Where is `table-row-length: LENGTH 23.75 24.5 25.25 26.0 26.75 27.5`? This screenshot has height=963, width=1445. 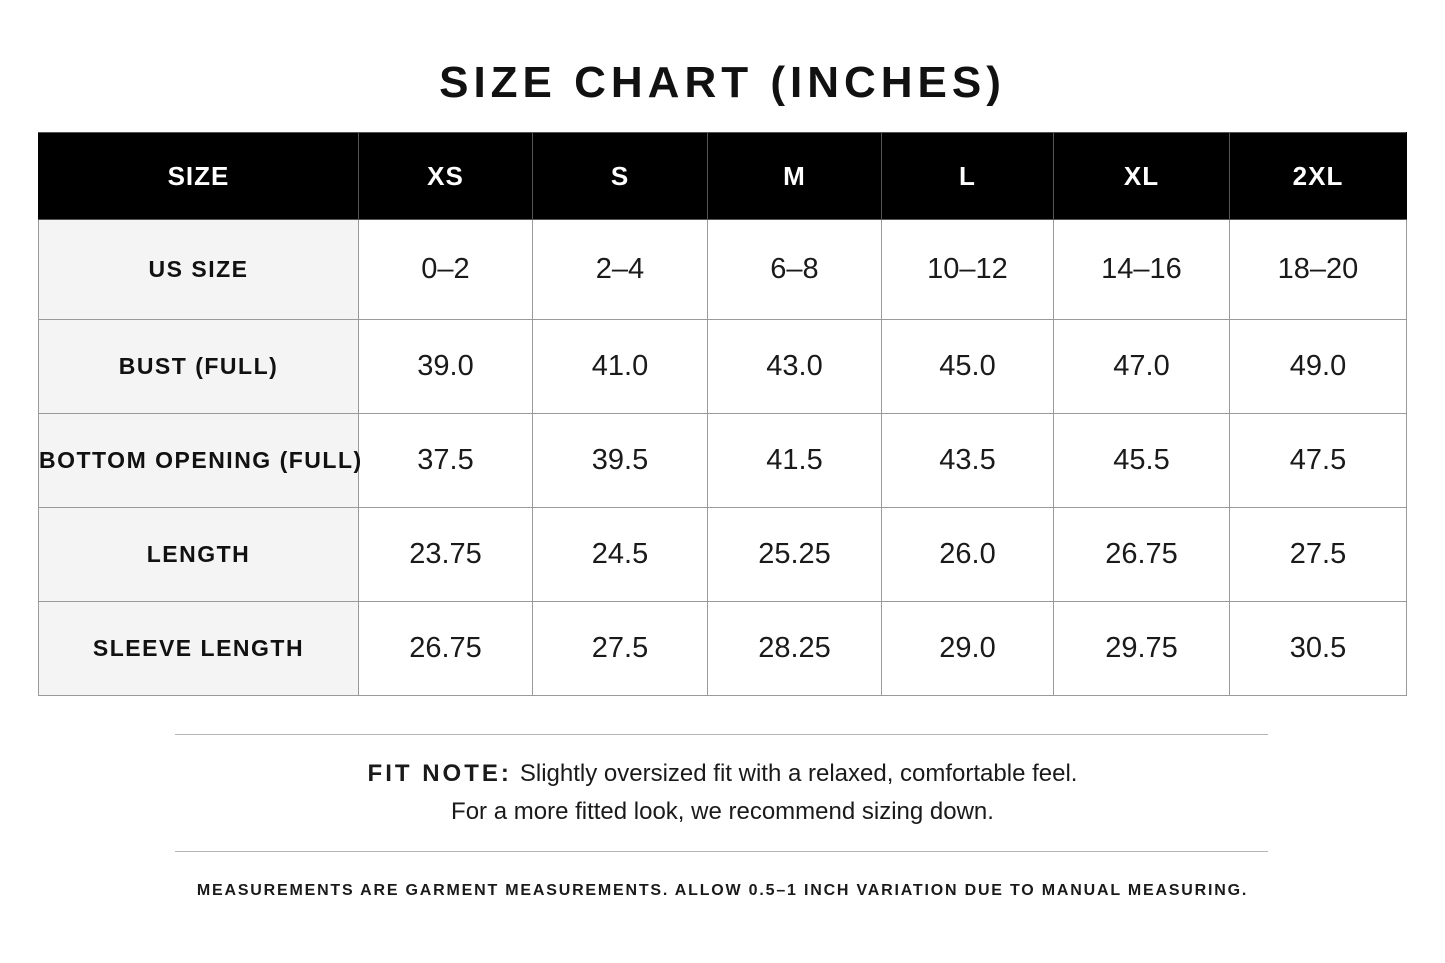 table-row-length: LENGTH 23.75 24.5 25.25 26.0 26.75 27.5 is located at coordinates (722, 554).